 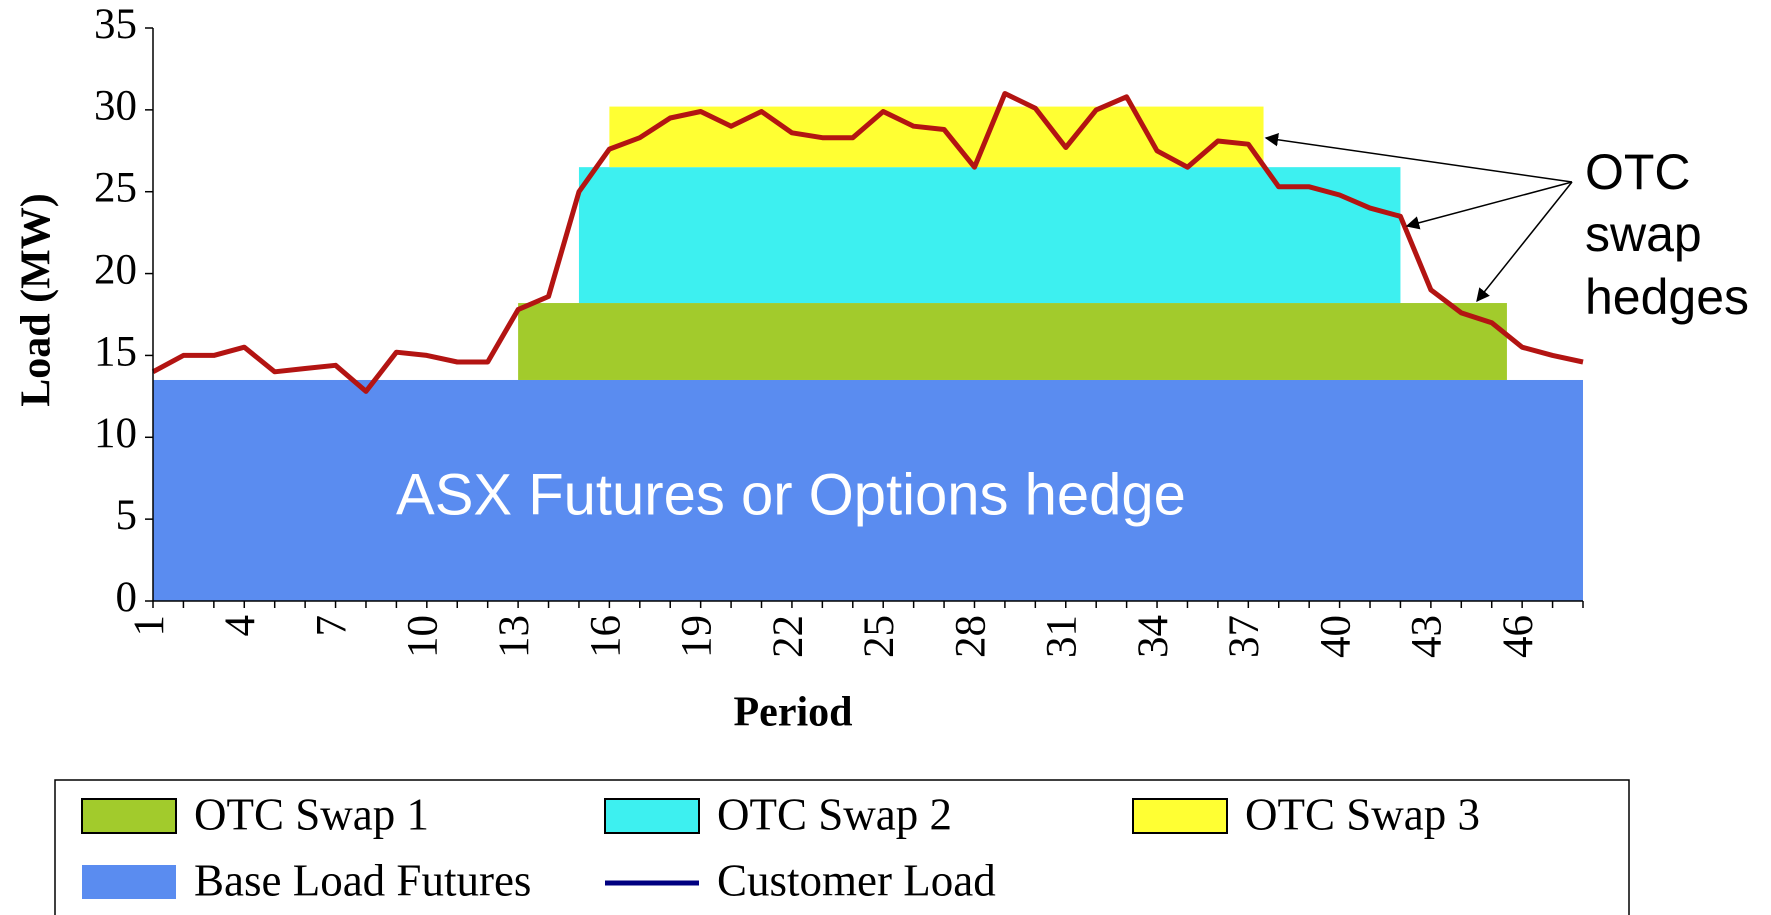 What do you see at coordinates (791, 494) in the screenshot?
I see `annotation: ASX Futures or Options hedge` at bounding box center [791, 494].